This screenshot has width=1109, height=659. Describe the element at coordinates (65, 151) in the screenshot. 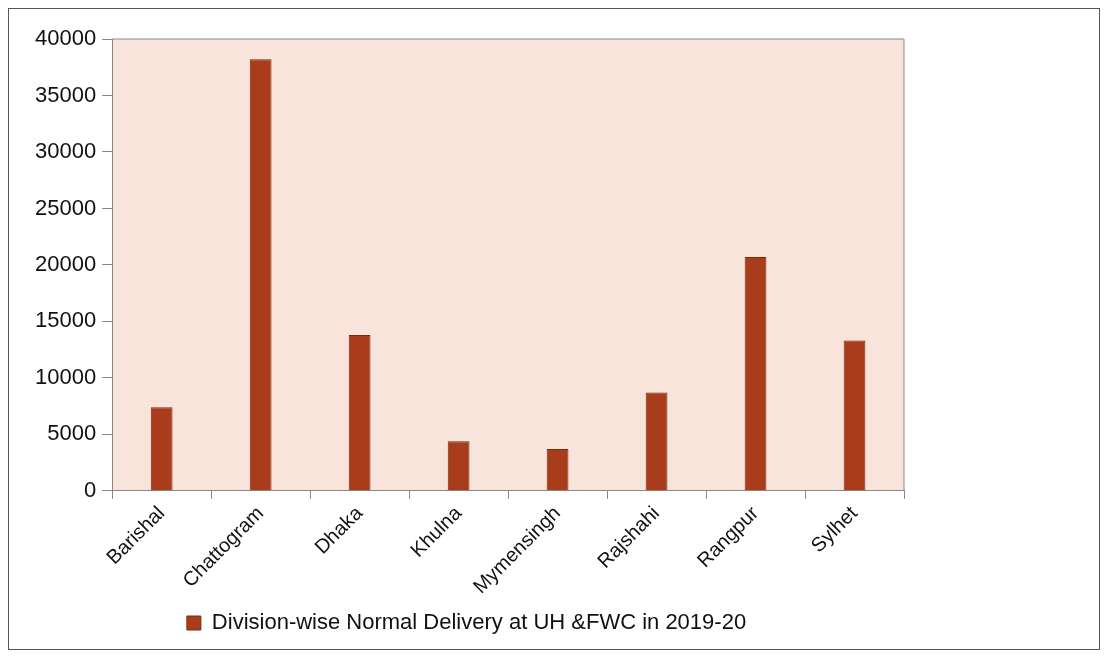

I see `y-tick-label: 30000` at that location.